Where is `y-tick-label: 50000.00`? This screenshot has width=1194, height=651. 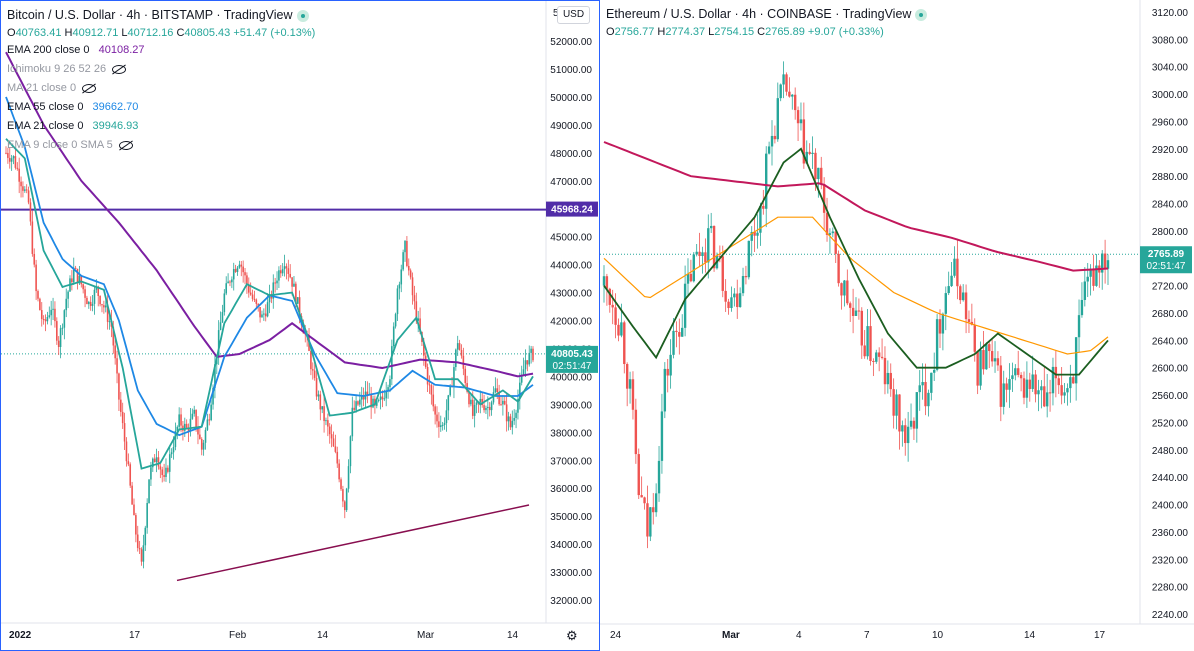
y-tick-label: 50000.00 is located at coordinates (571, 98).